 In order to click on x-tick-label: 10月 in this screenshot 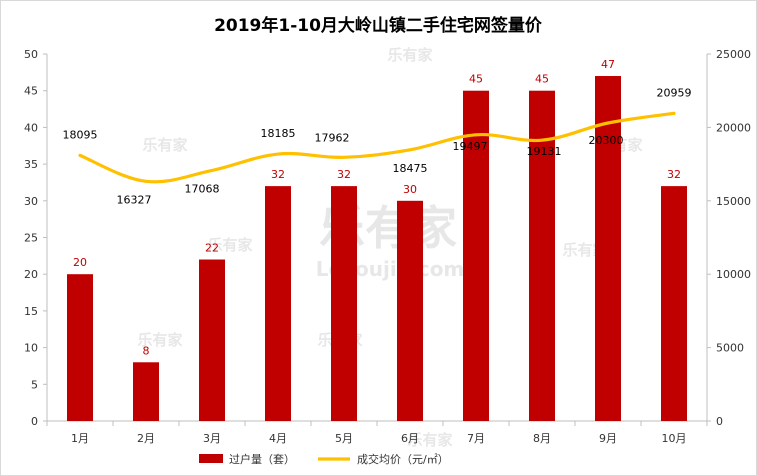, I will do `click(674, 438)`.